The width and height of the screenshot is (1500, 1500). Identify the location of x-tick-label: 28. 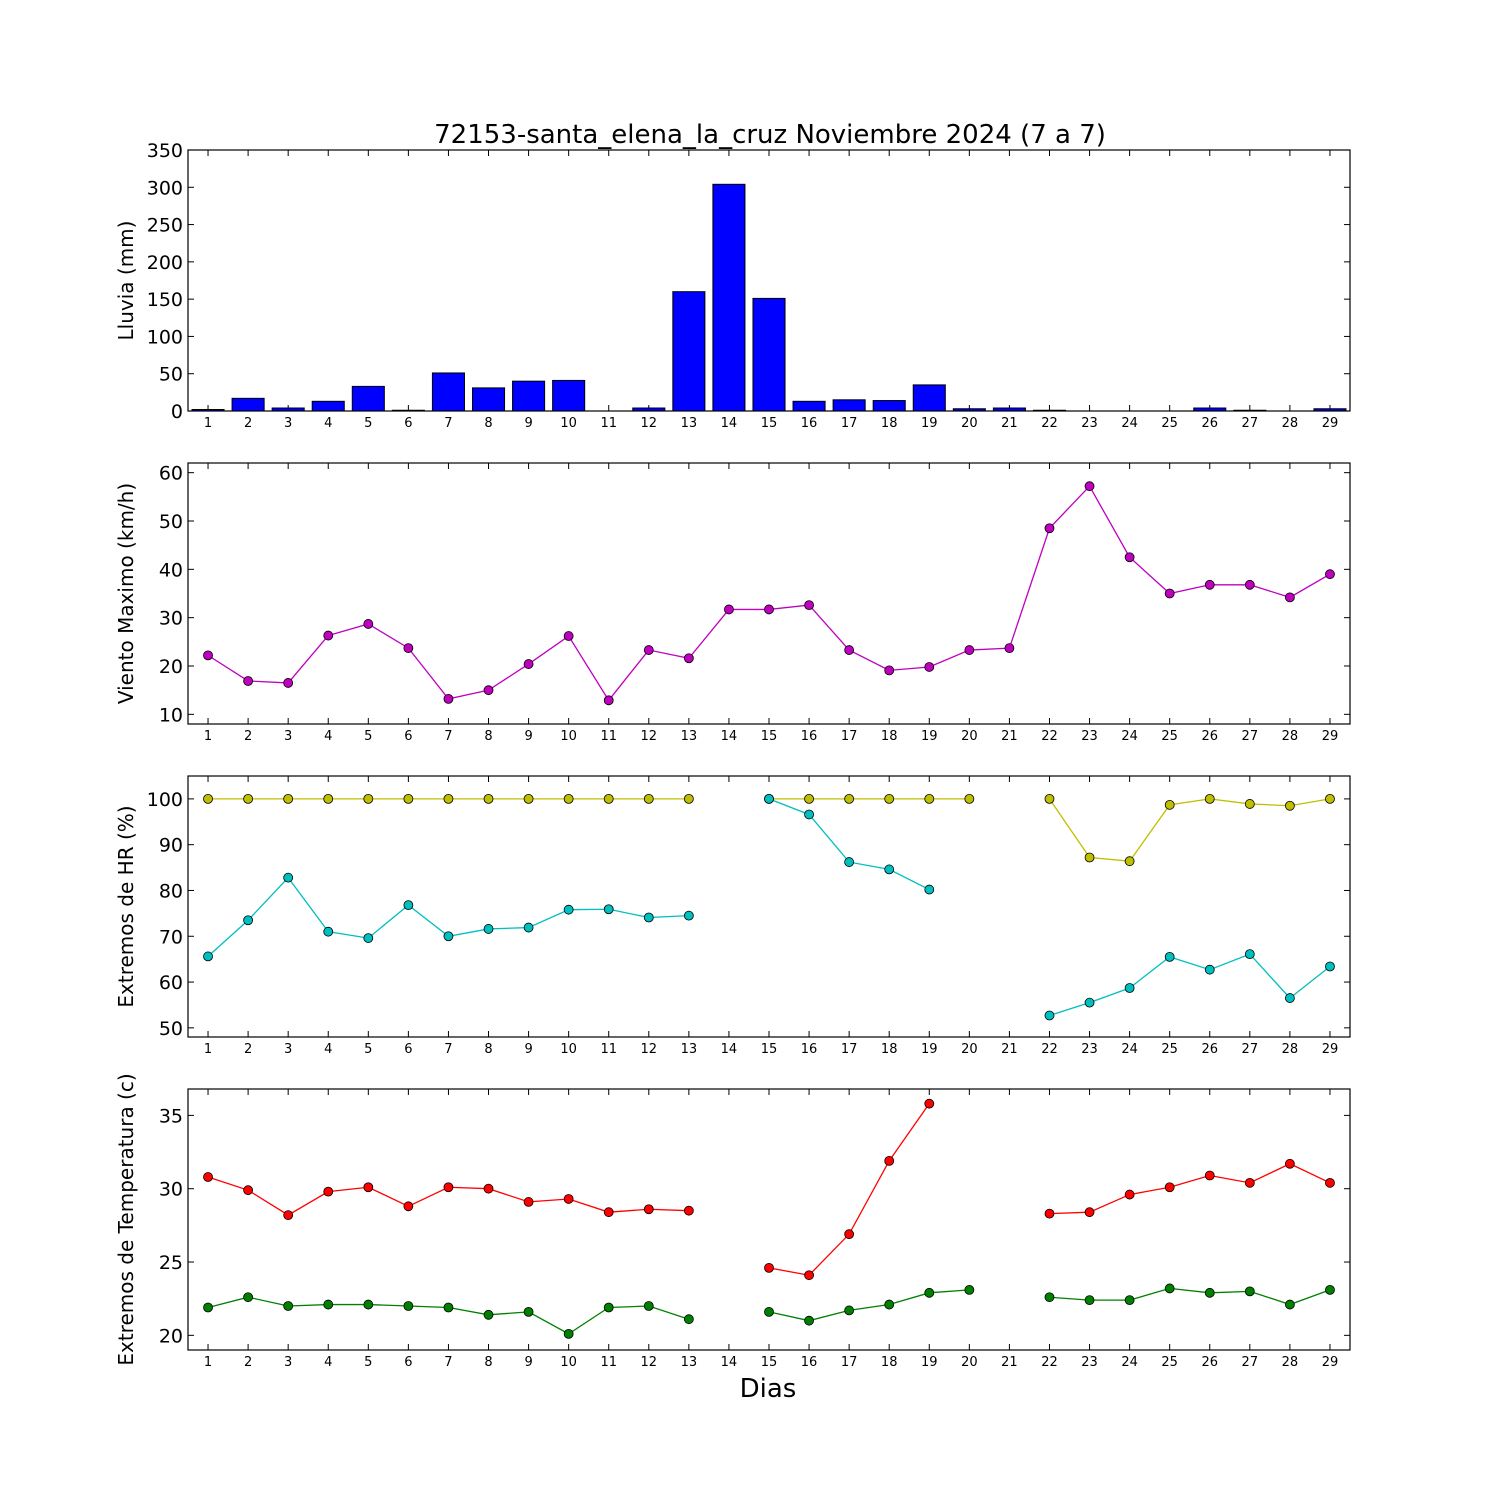
(1290, 423).